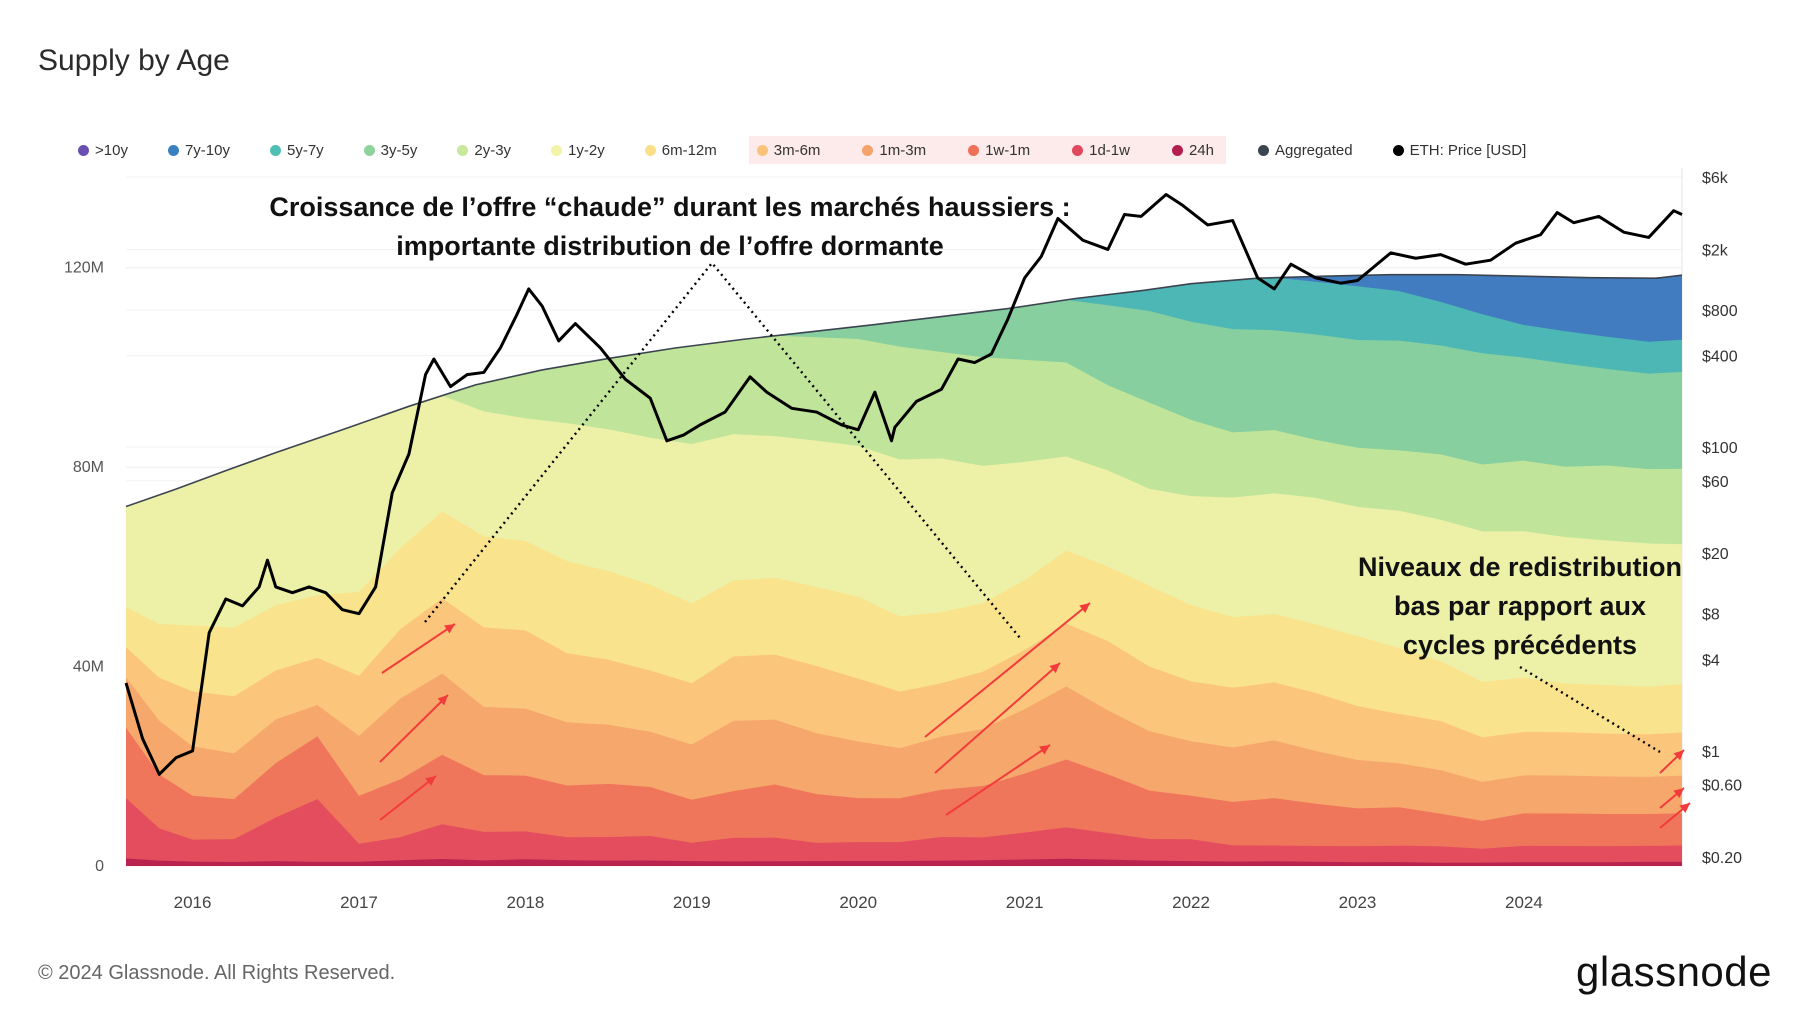 This screenshot has width=1800, height=1013. What do you see at coordinates (904, 832) in the screenshot?
I see `area-1d1w` at bounding box center [904, 832].